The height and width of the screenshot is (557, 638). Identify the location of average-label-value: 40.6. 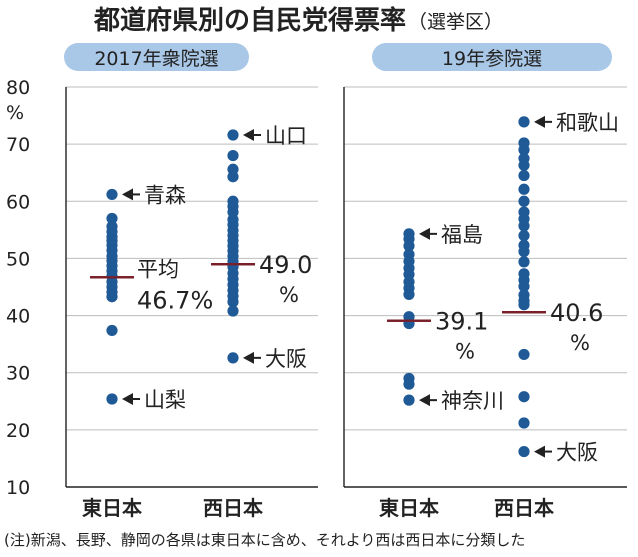
(576, 313).